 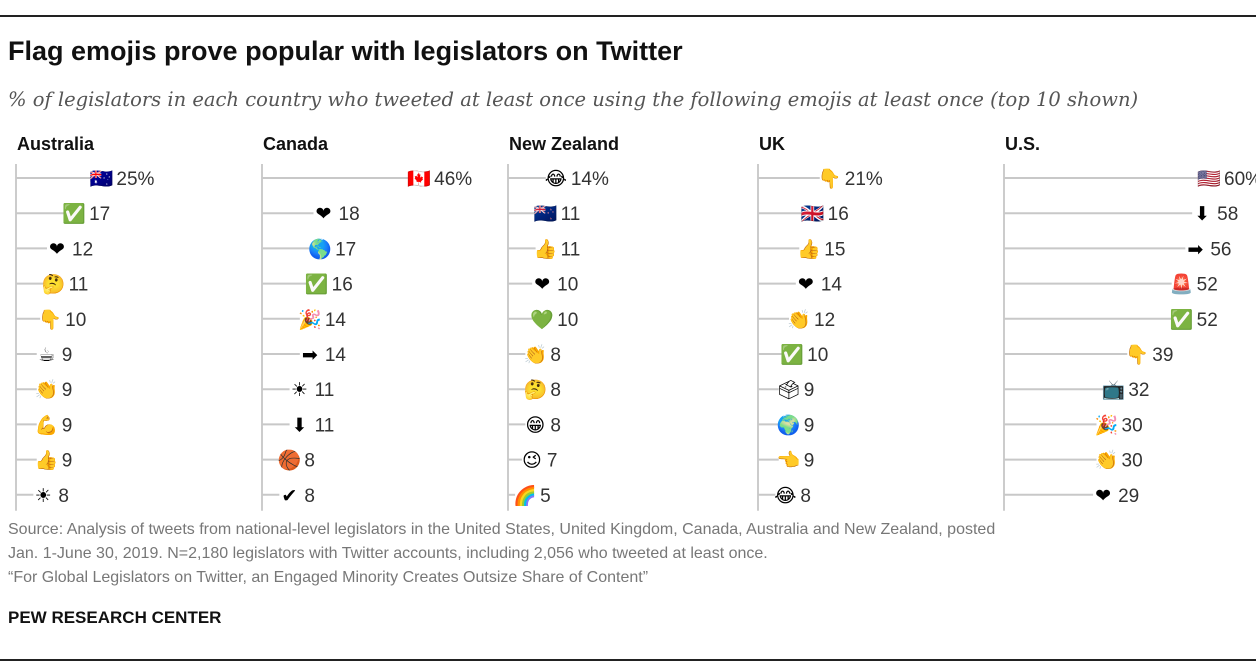 I want to click on pew-logo-text: PEW RESEARCH CENTER, so click(x=115, y=617).